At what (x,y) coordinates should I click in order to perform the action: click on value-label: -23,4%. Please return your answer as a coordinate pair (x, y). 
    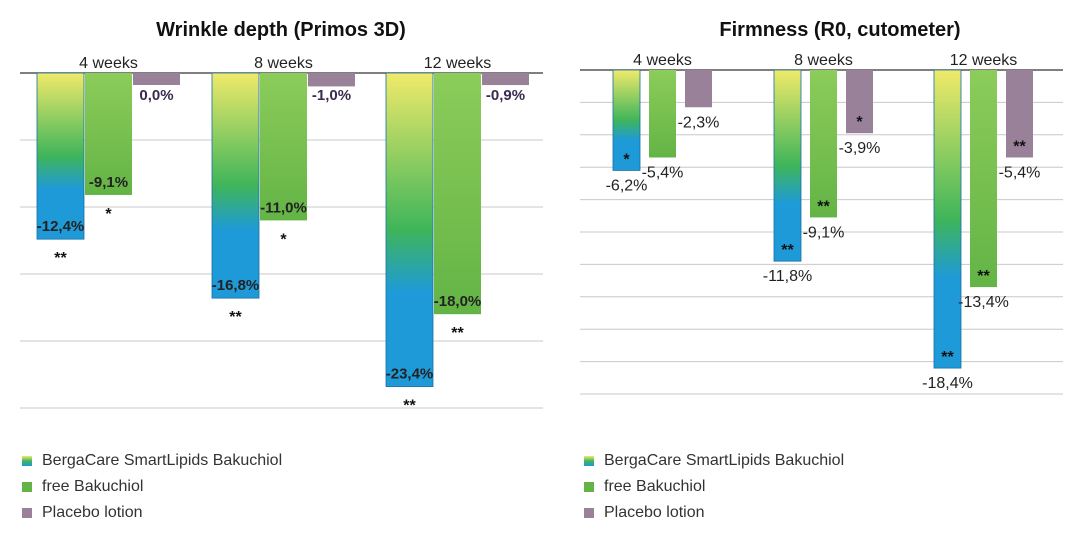
    Looking at the image, I should click on (410, 374).